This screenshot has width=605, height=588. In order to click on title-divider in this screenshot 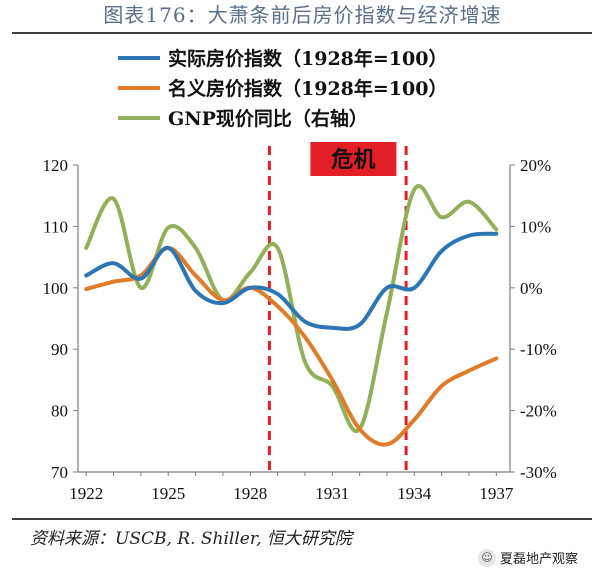, I will do `click(302, 33)`.